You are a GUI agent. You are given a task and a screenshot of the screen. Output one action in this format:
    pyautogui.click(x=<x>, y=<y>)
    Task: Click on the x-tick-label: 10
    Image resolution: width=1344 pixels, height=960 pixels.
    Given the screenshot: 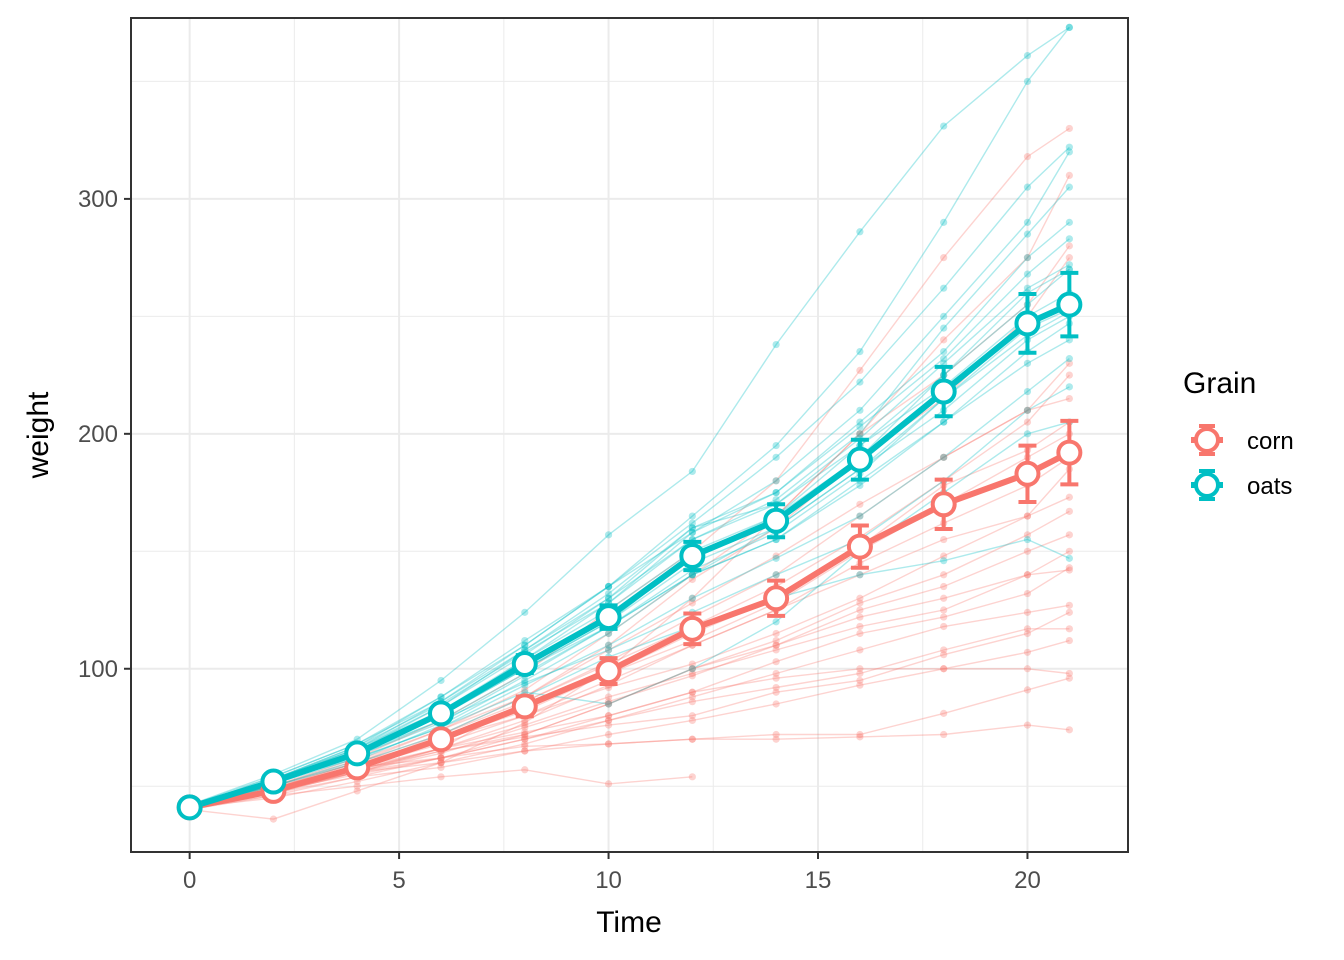 What is the action you would take?
    pyautogui.click(x=608, y=880)
    